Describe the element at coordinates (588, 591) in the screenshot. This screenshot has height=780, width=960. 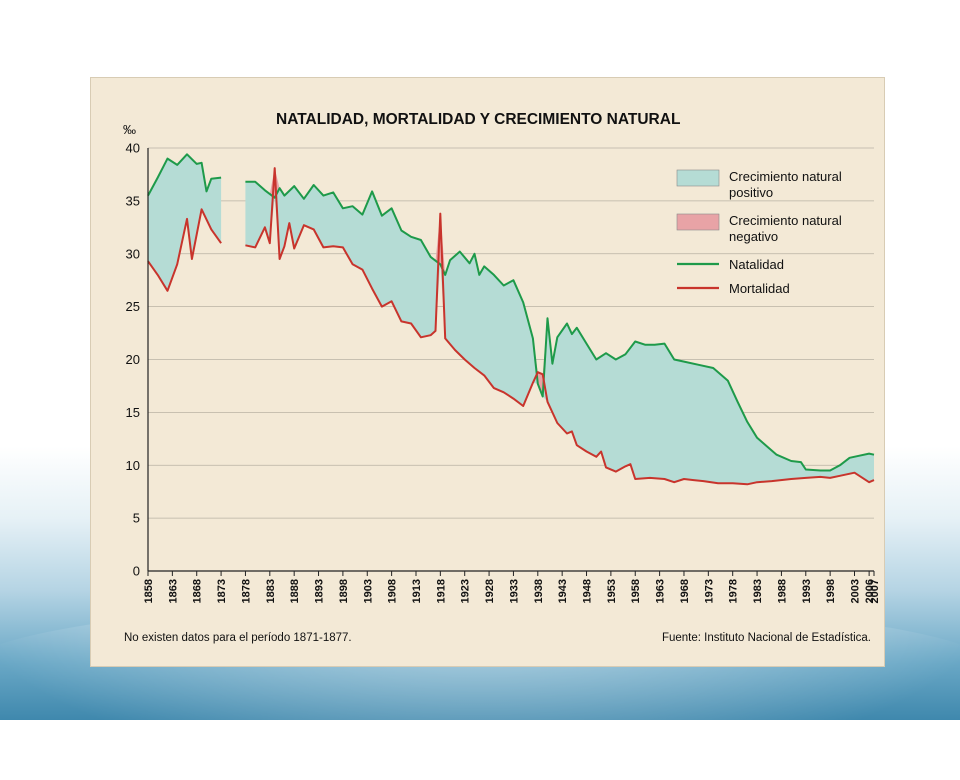
I see `x-tick-label-1948: 1948` at that location.